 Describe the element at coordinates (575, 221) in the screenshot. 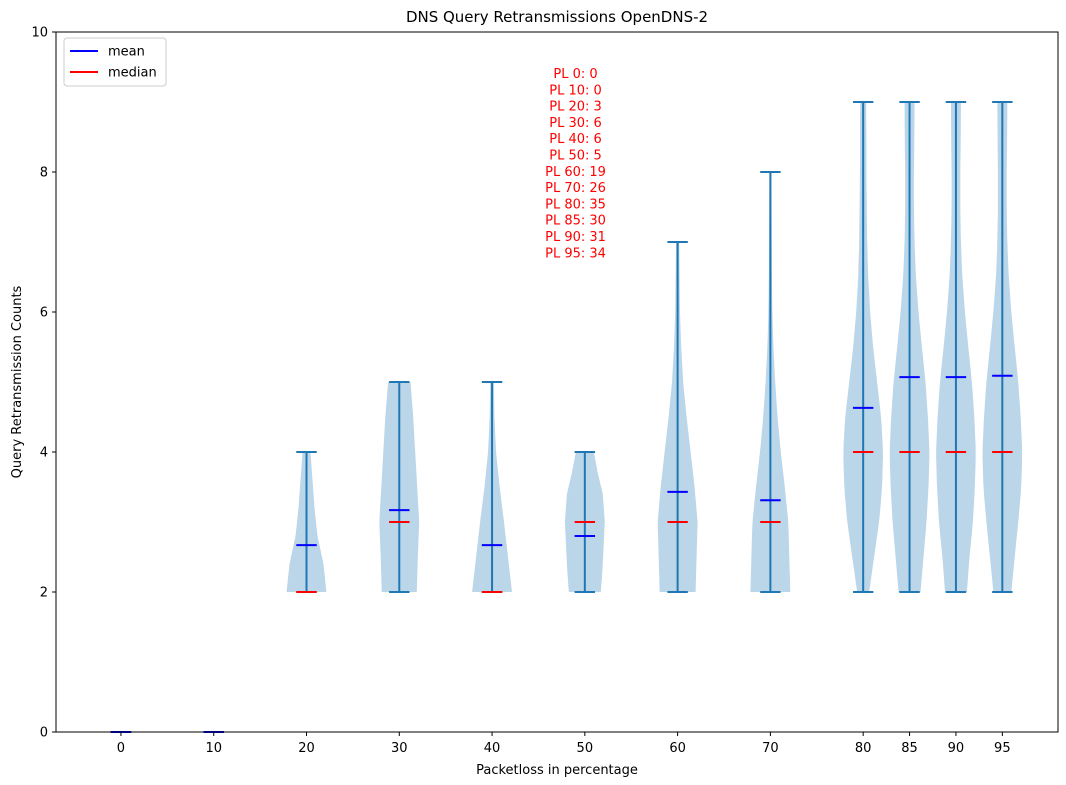

I see `annotation-line: PL 85: 30` at that location.